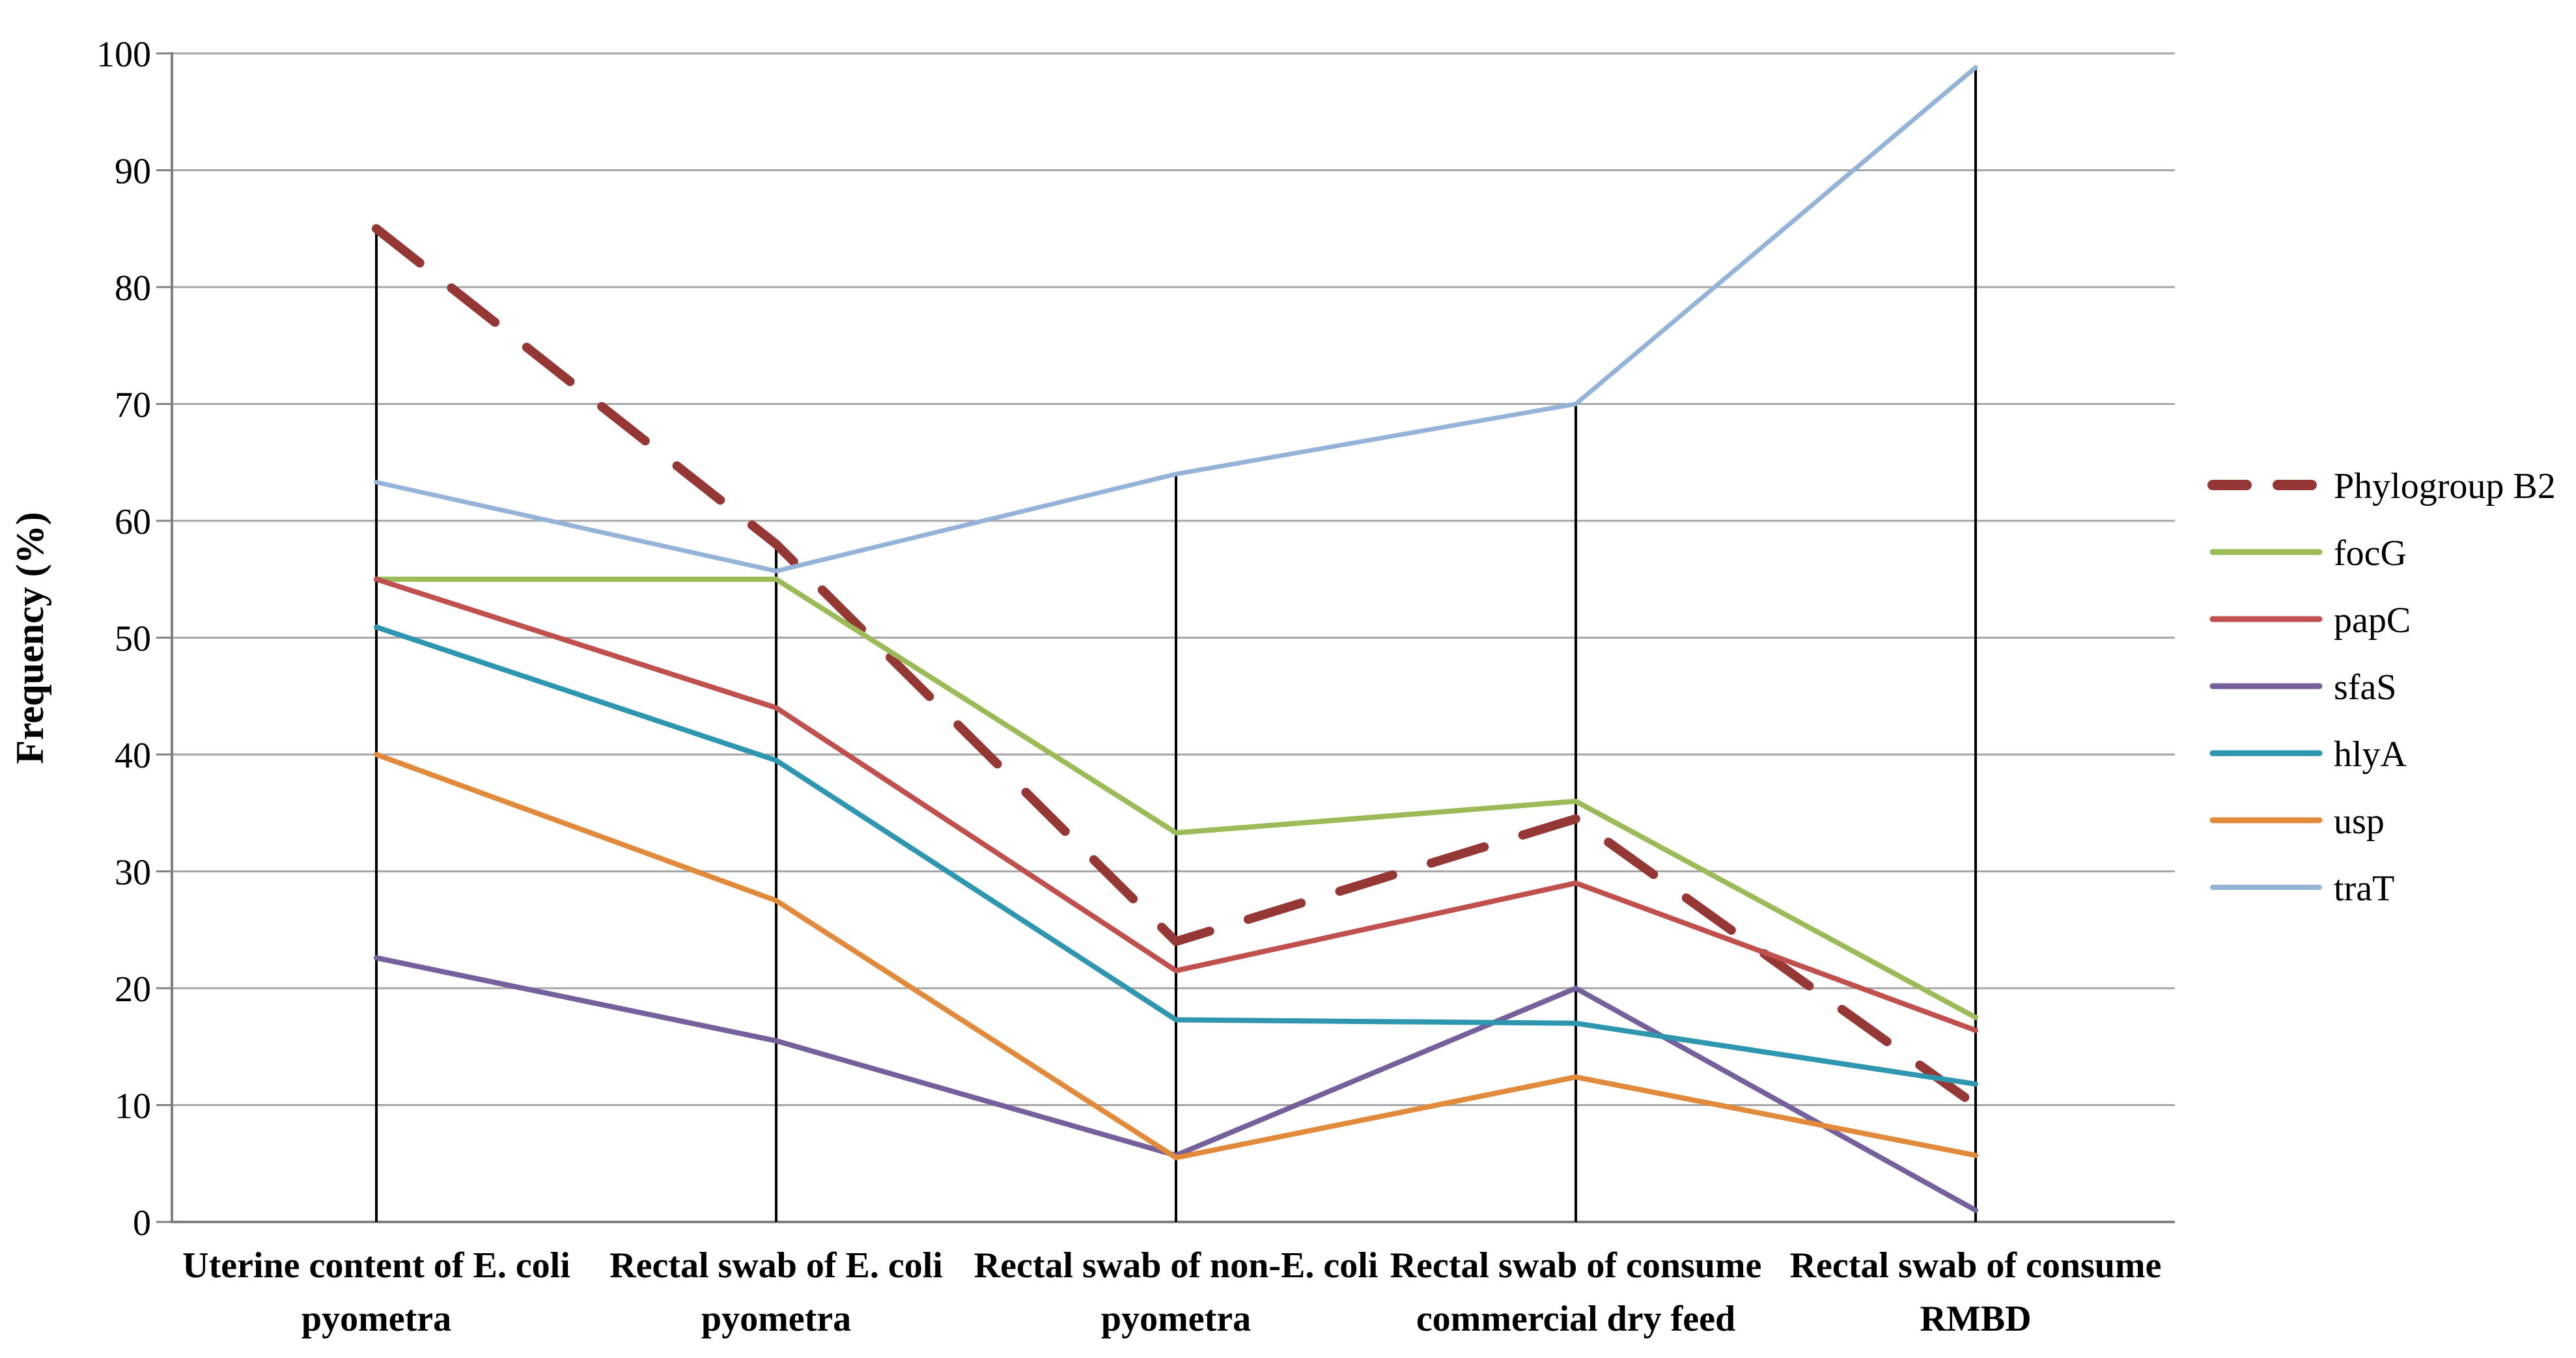  Describe the element at coordinates (2310, 620) in the screenshot. I see `legend-item-papc: papC` at that location.